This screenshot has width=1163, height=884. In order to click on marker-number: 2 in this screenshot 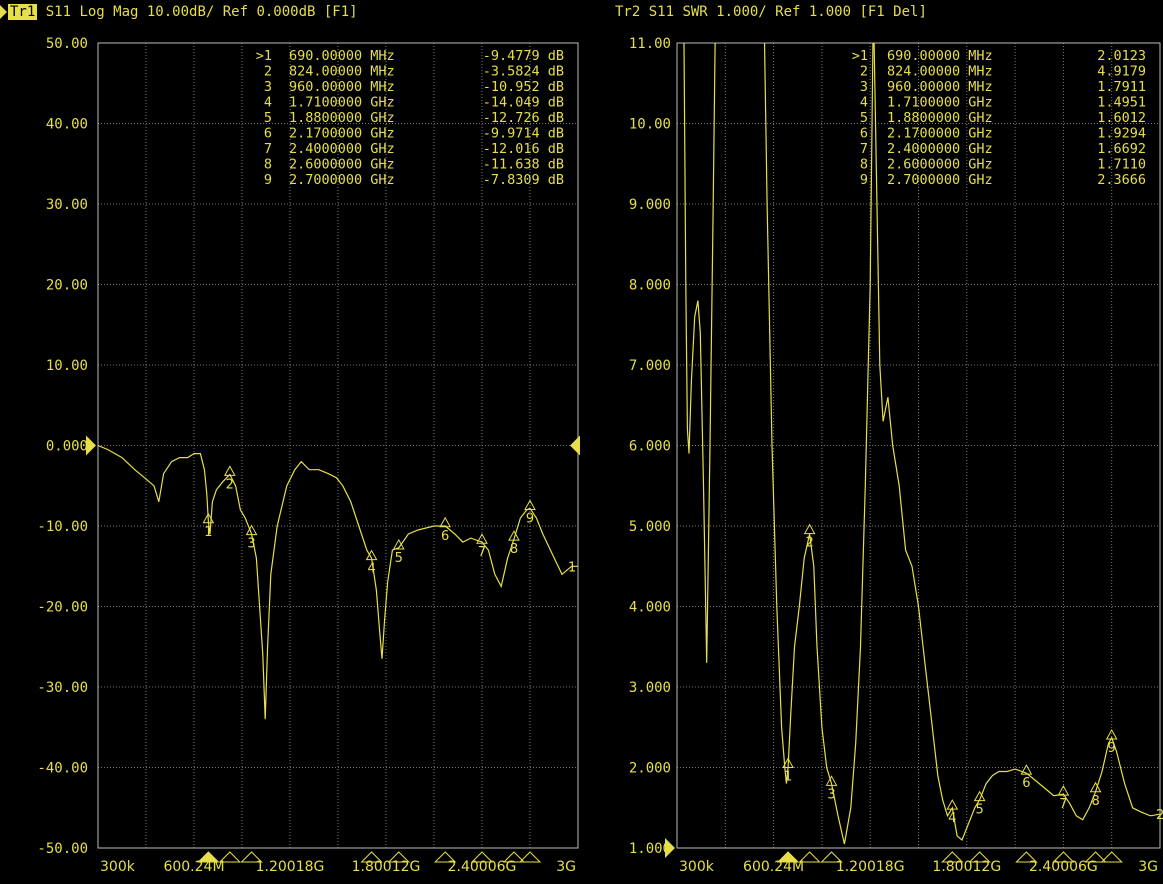, I will do `click(230, 484)`.